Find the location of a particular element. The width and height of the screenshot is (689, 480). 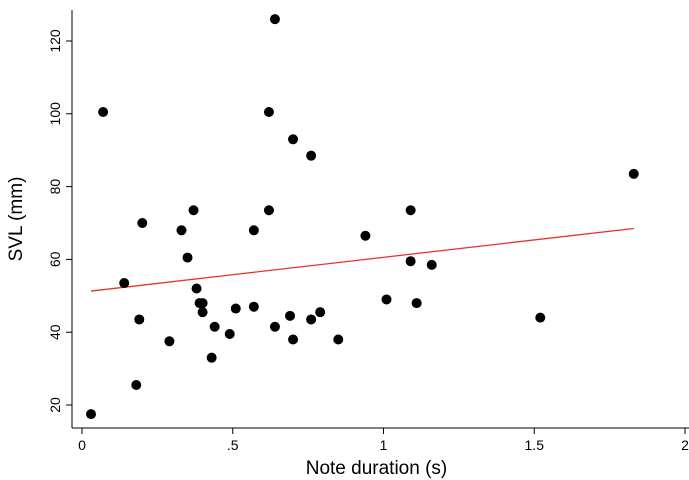

x-tick-label: .5 is located at coordinates (233, 445).